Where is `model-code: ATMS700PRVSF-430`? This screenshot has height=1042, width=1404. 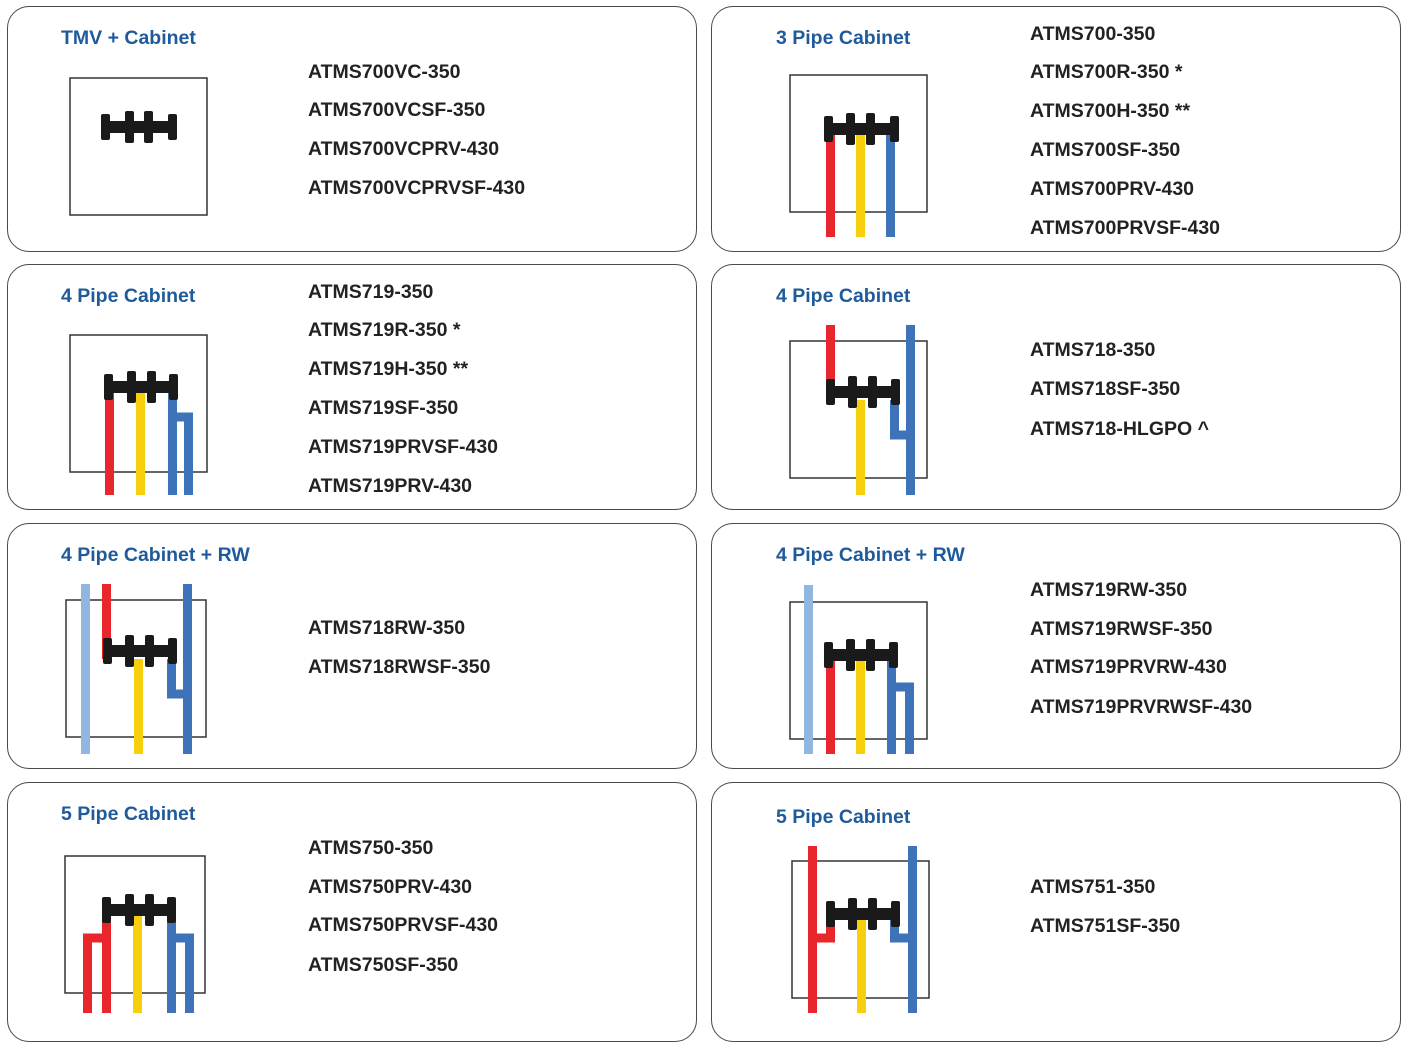
model-code: ATMS700PRVSF-430 is located at coordinates (1125, 228).